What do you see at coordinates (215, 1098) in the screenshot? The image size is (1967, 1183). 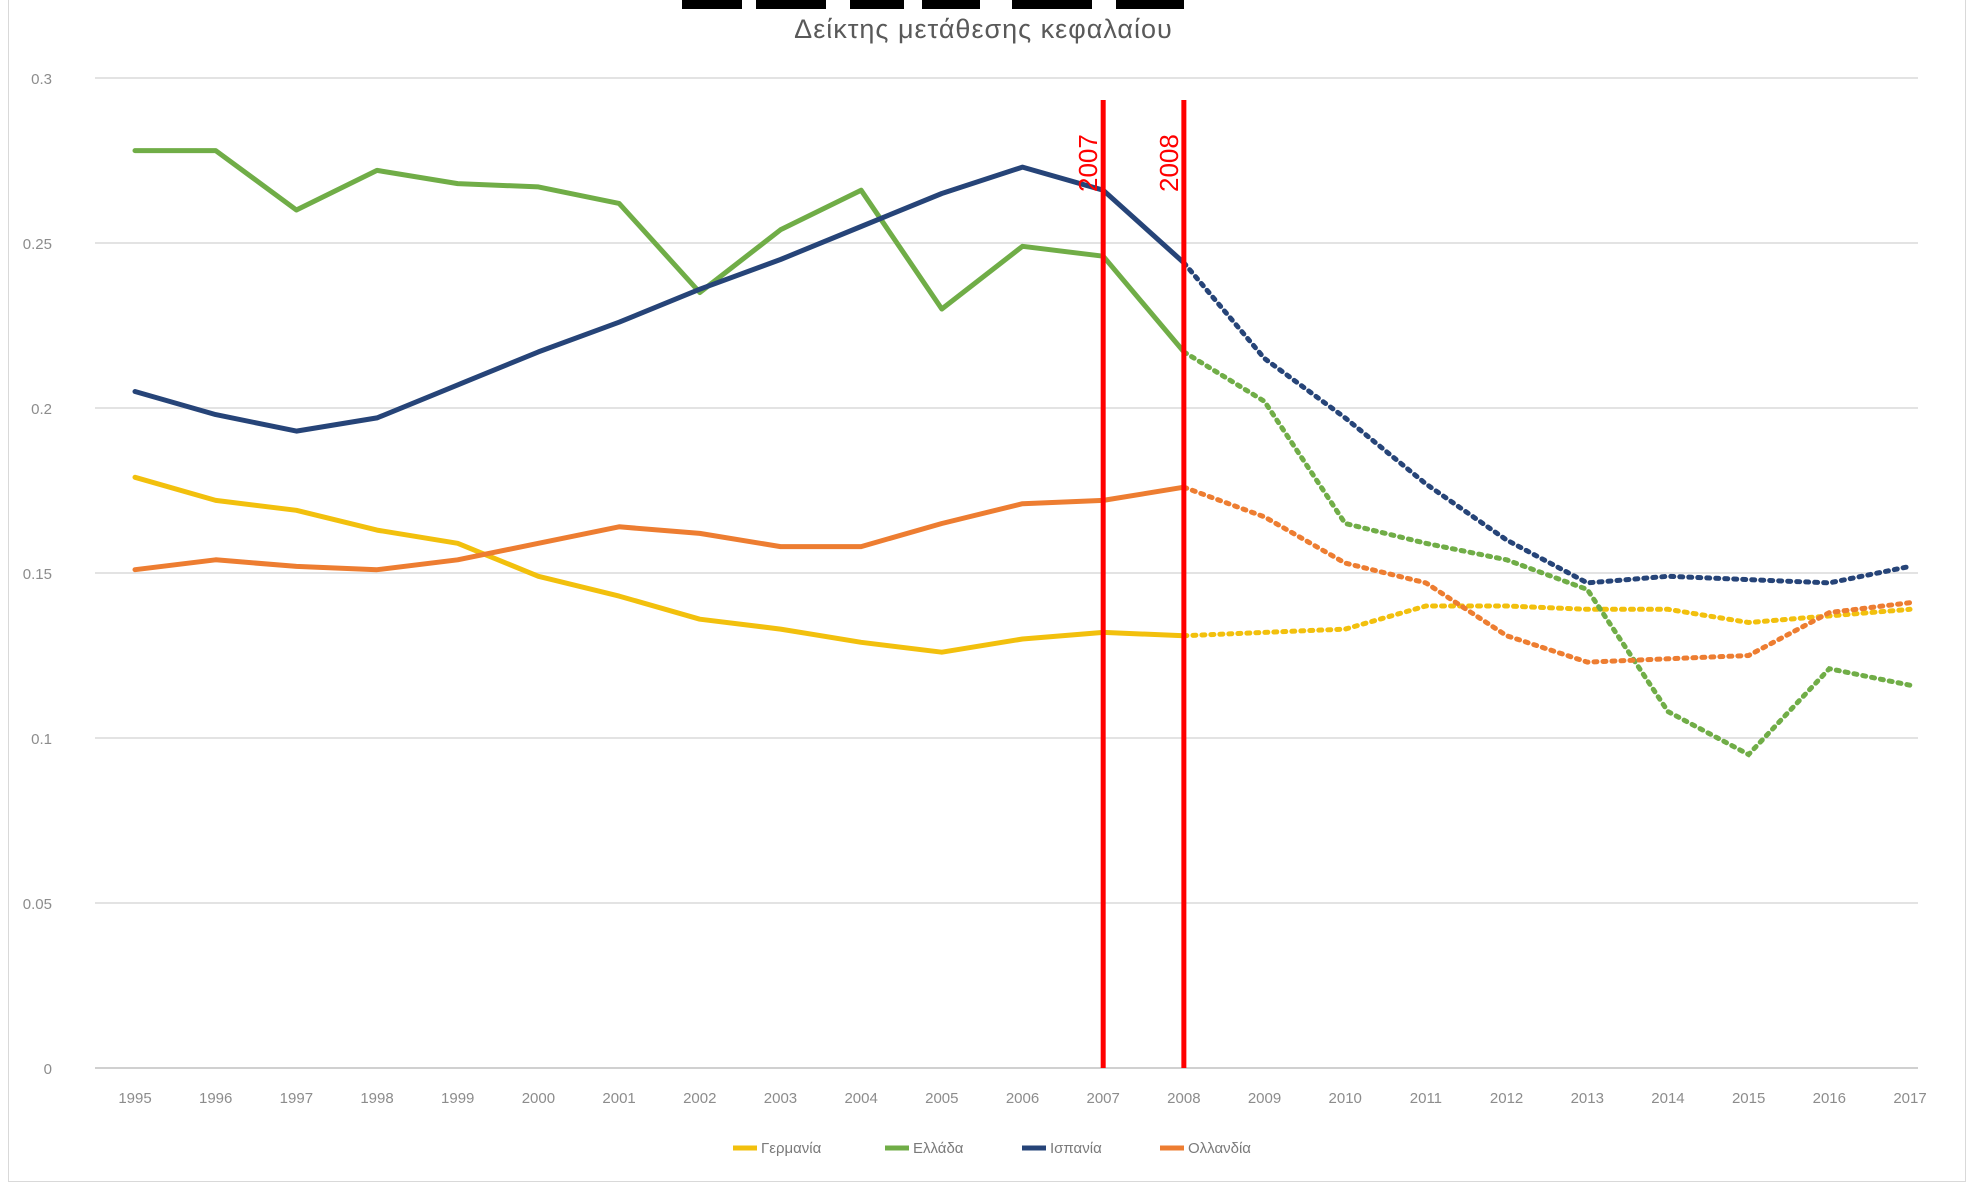 I see `x-tick-label: 1996` at bounding box center [215, 1098].